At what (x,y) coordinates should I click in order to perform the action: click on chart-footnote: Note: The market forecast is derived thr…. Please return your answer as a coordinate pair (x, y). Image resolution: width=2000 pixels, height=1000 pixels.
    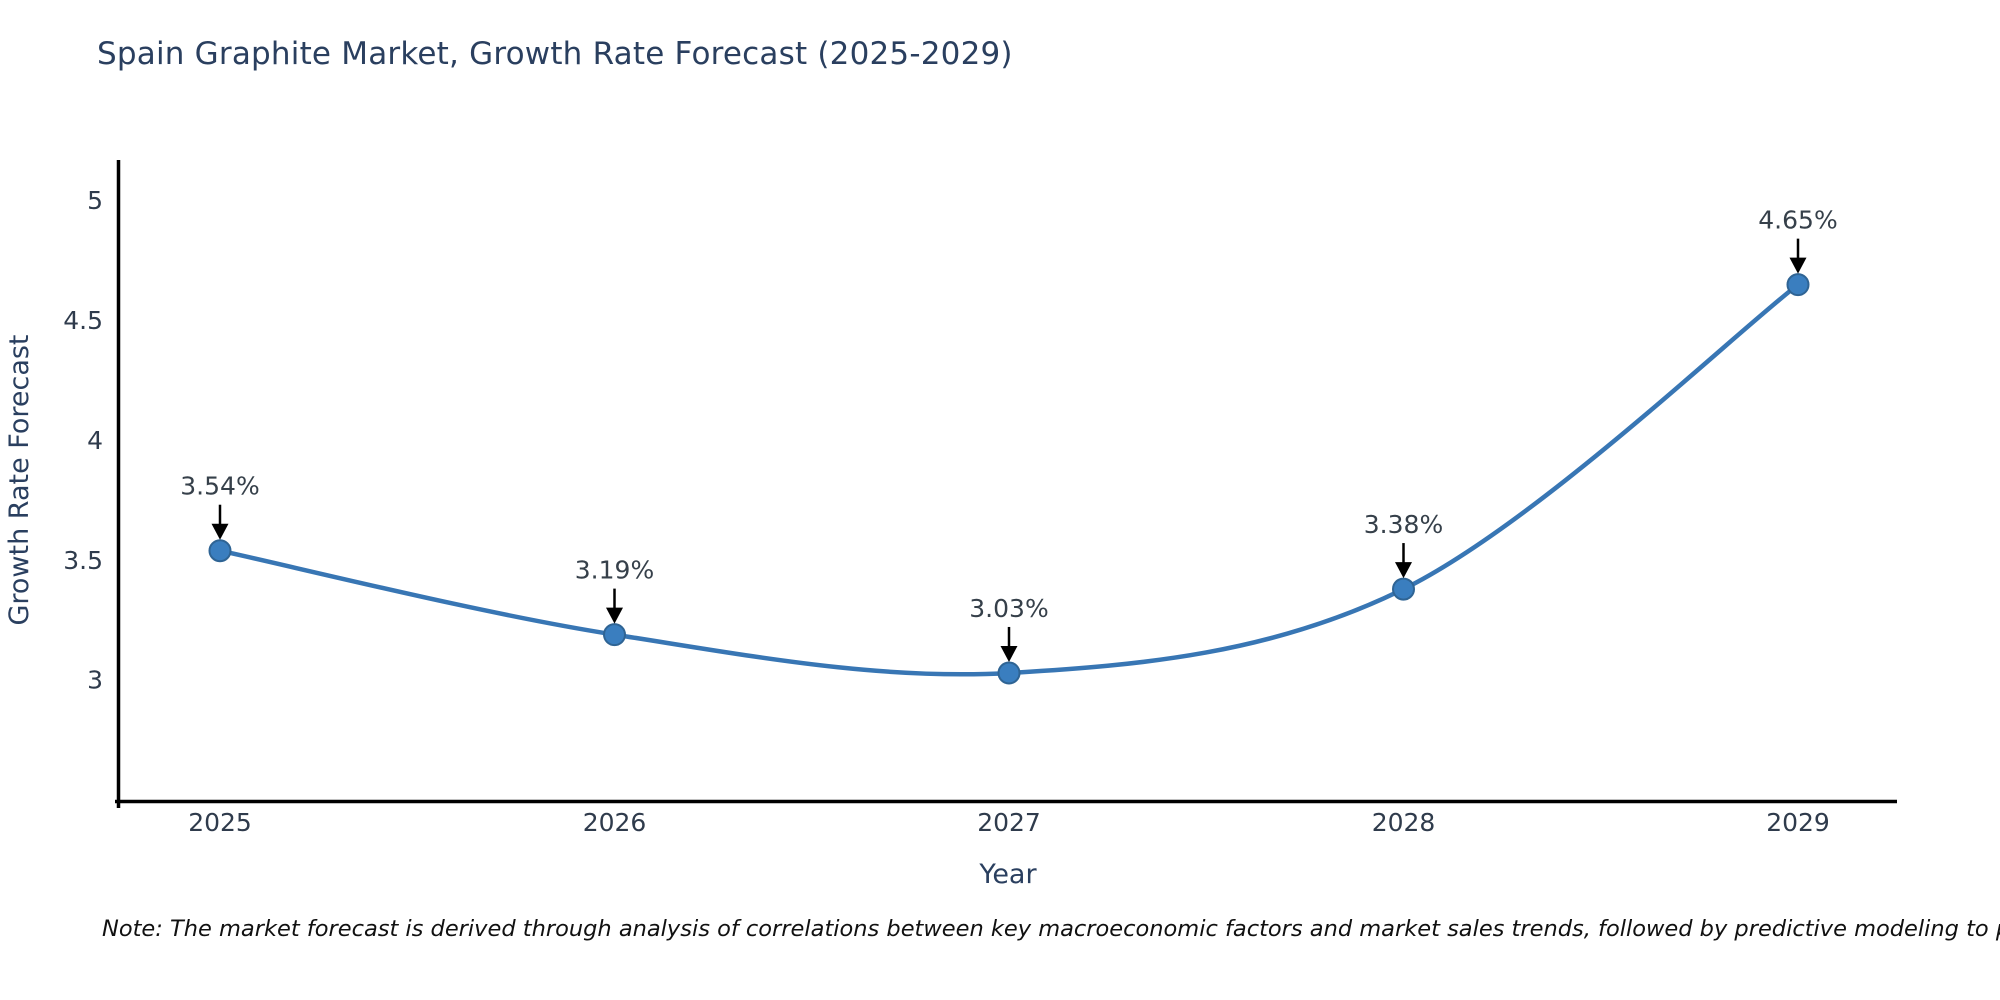
    Looking at the image, I should click on (1051, 929).